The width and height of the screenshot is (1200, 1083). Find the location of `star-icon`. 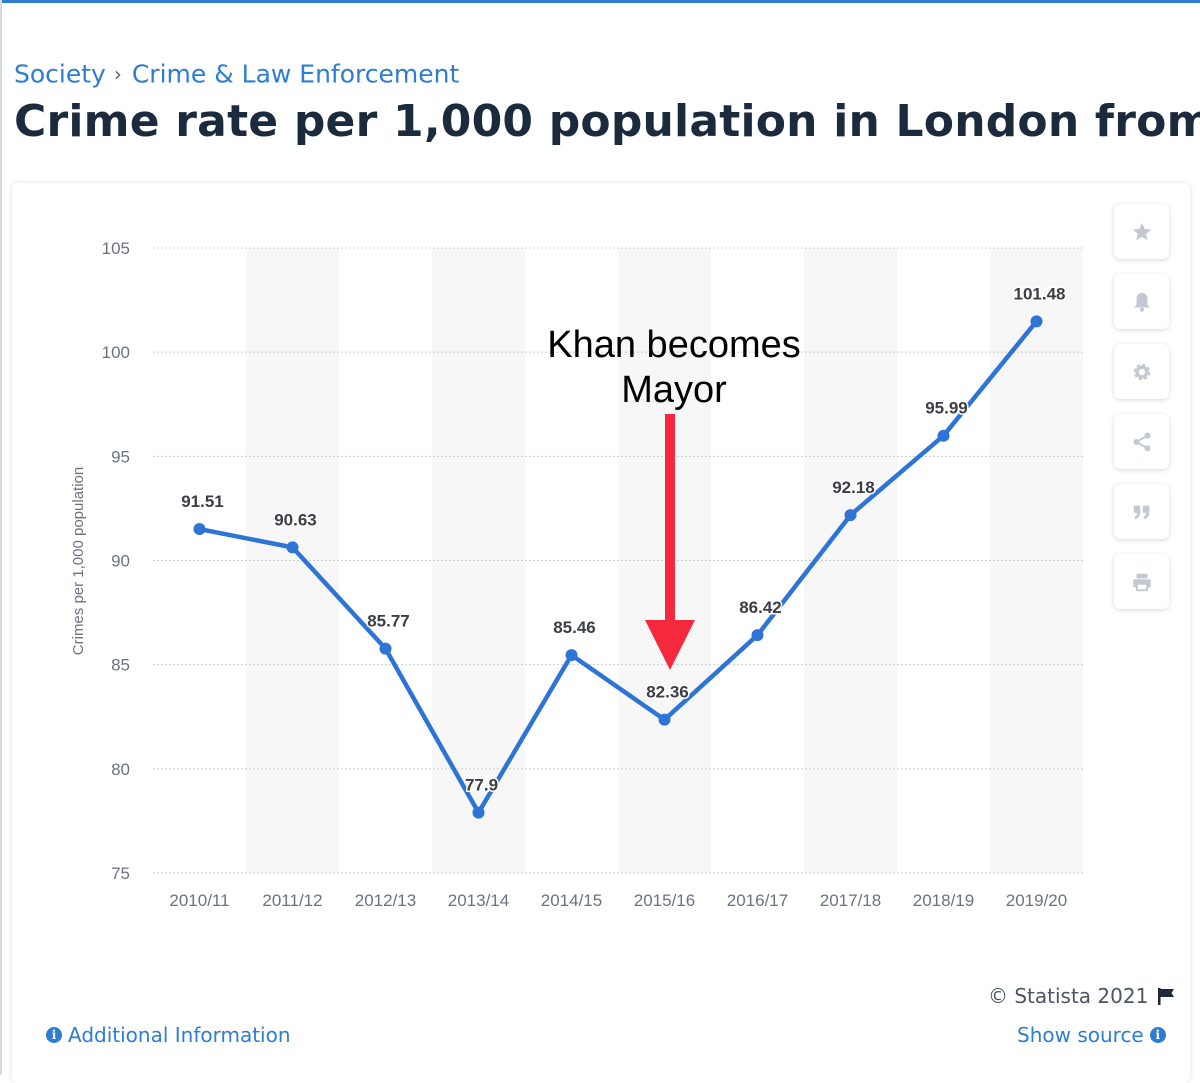

star-icon is located at coordinates (1141, 231).